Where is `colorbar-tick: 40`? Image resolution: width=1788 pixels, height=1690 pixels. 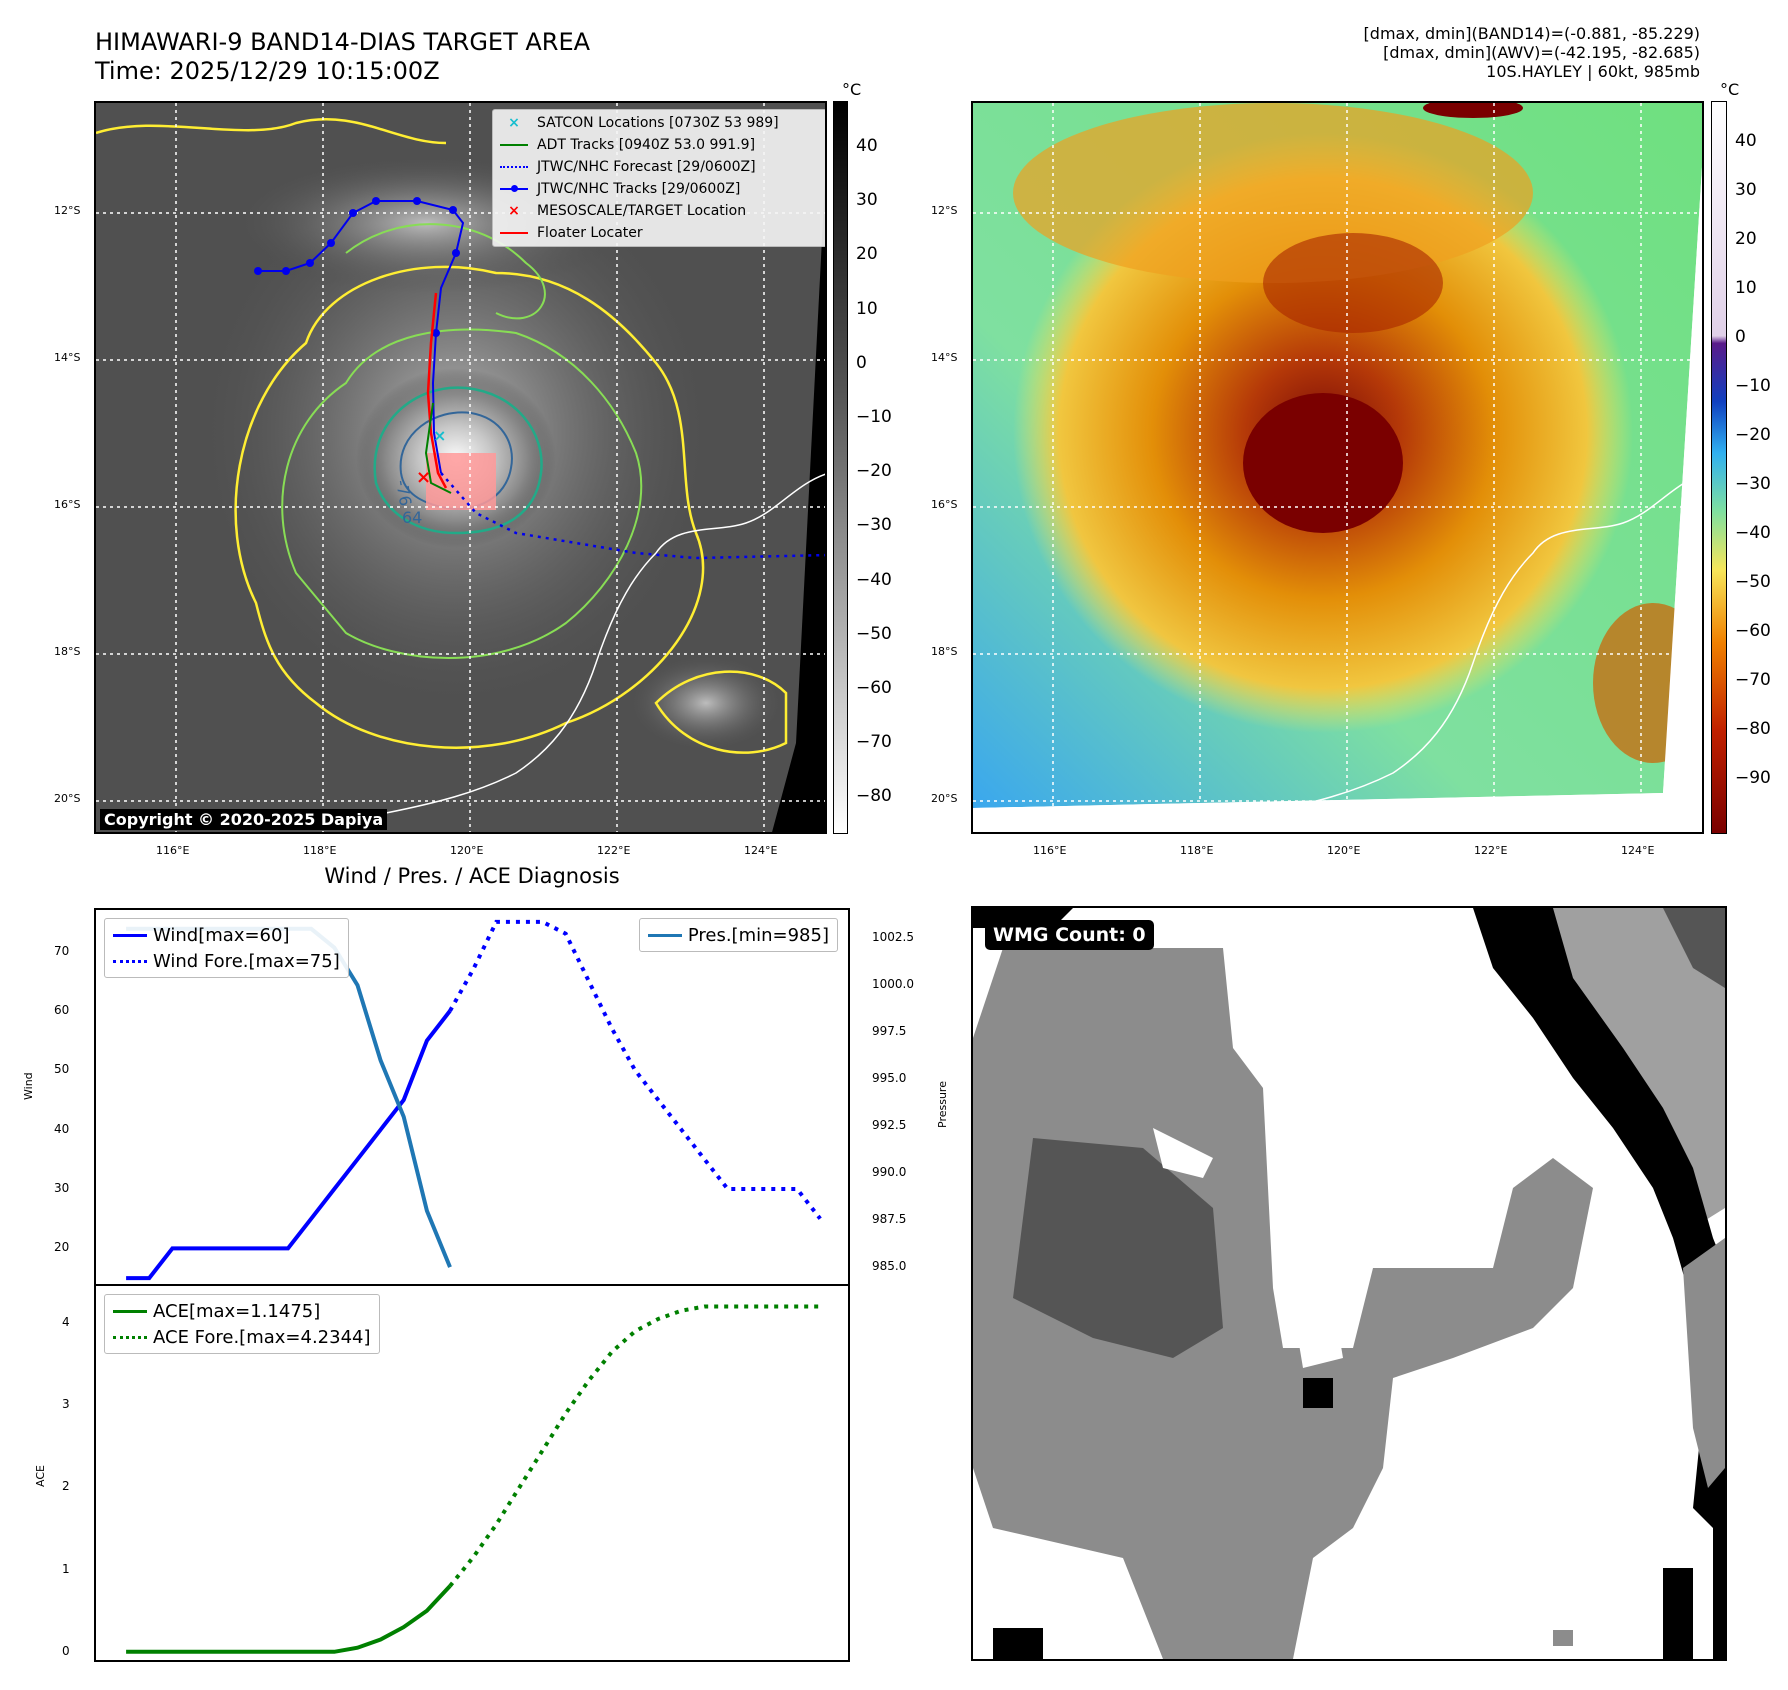 colorbar-tick: 40 is located at coordinates (1746, 141).